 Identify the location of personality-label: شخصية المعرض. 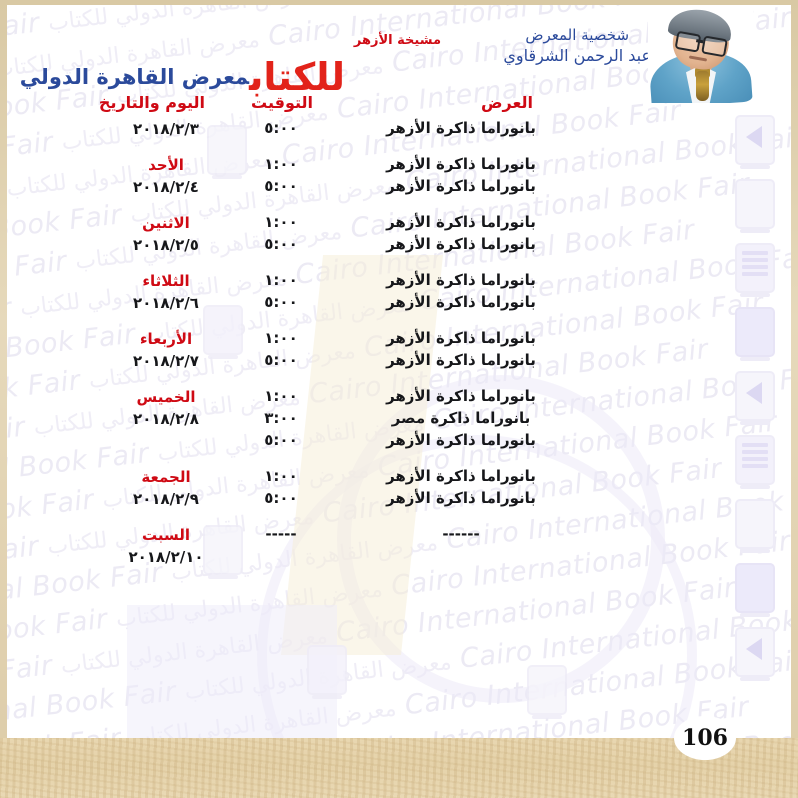
(577, 35).